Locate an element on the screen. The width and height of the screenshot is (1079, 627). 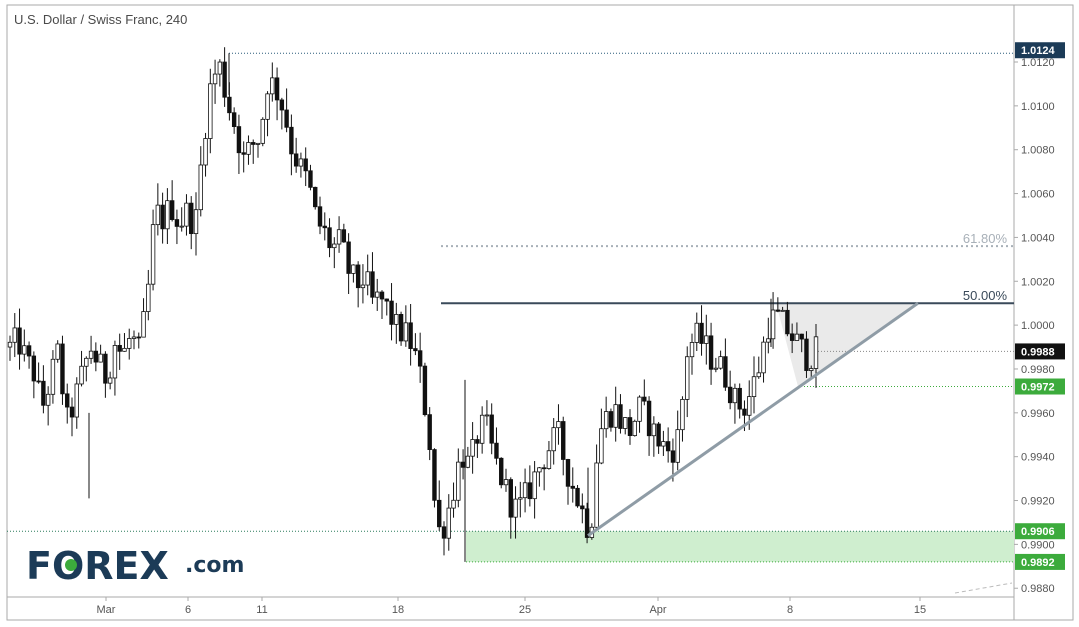
y-tick-label: 0.9880 is located at coordinates (1038, 589).